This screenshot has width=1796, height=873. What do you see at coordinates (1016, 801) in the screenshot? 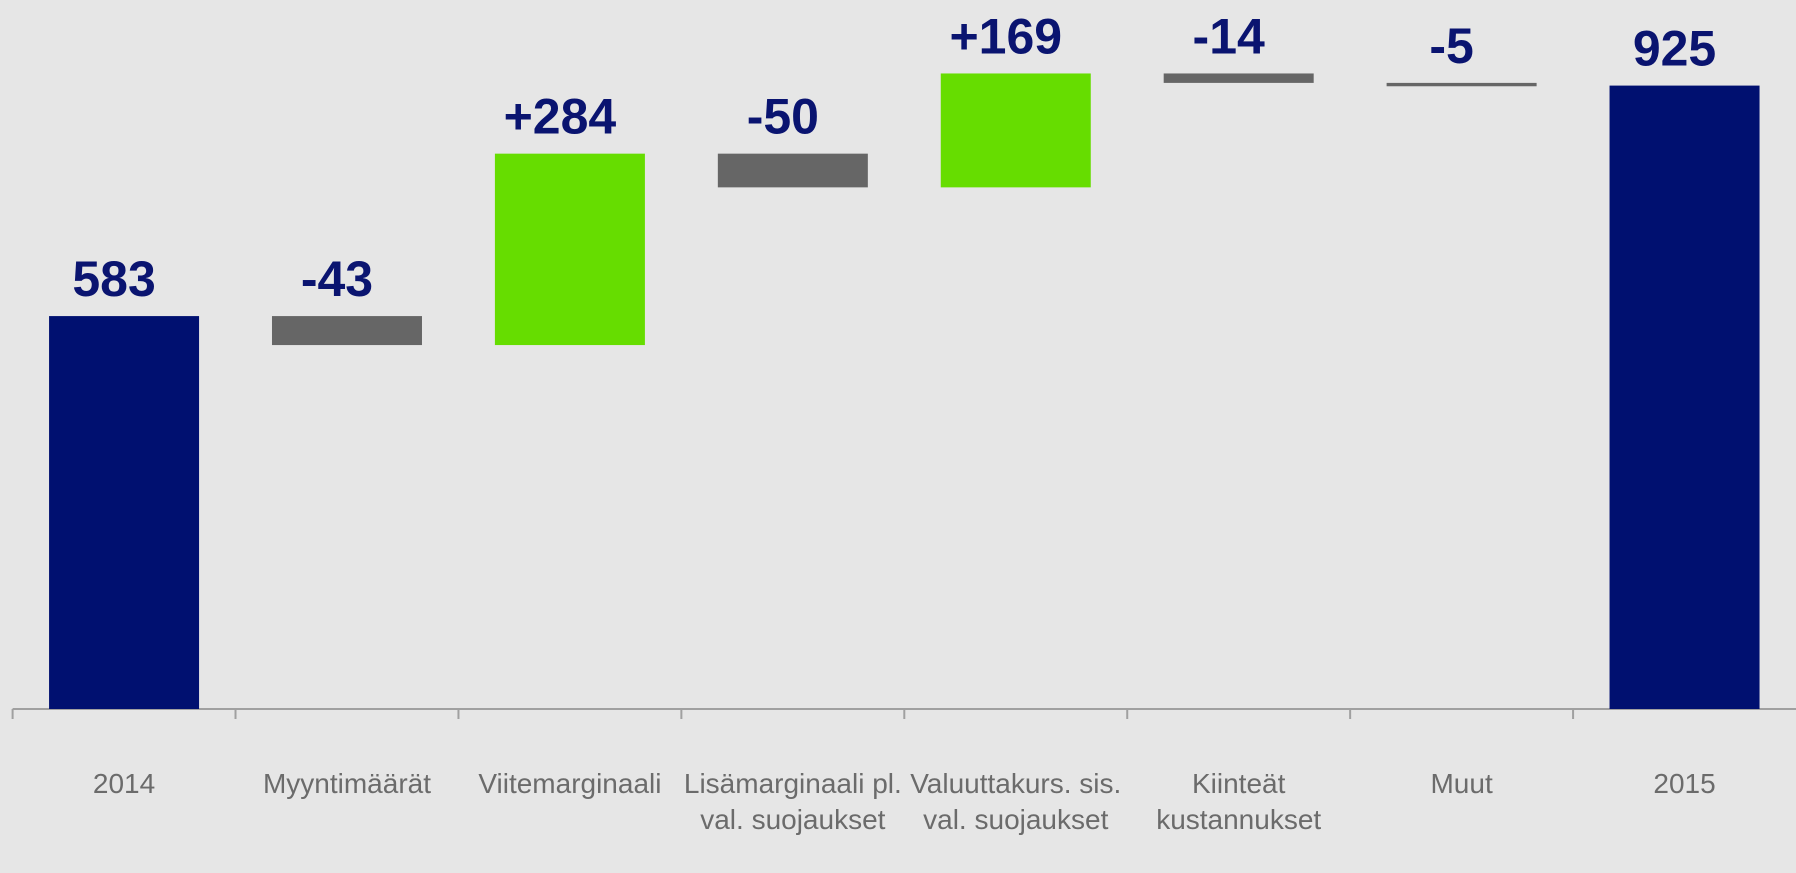
I see `x-tick-label: Valuuttakurs. sis. val. suojaukset` at bounding box center [1016, 801].